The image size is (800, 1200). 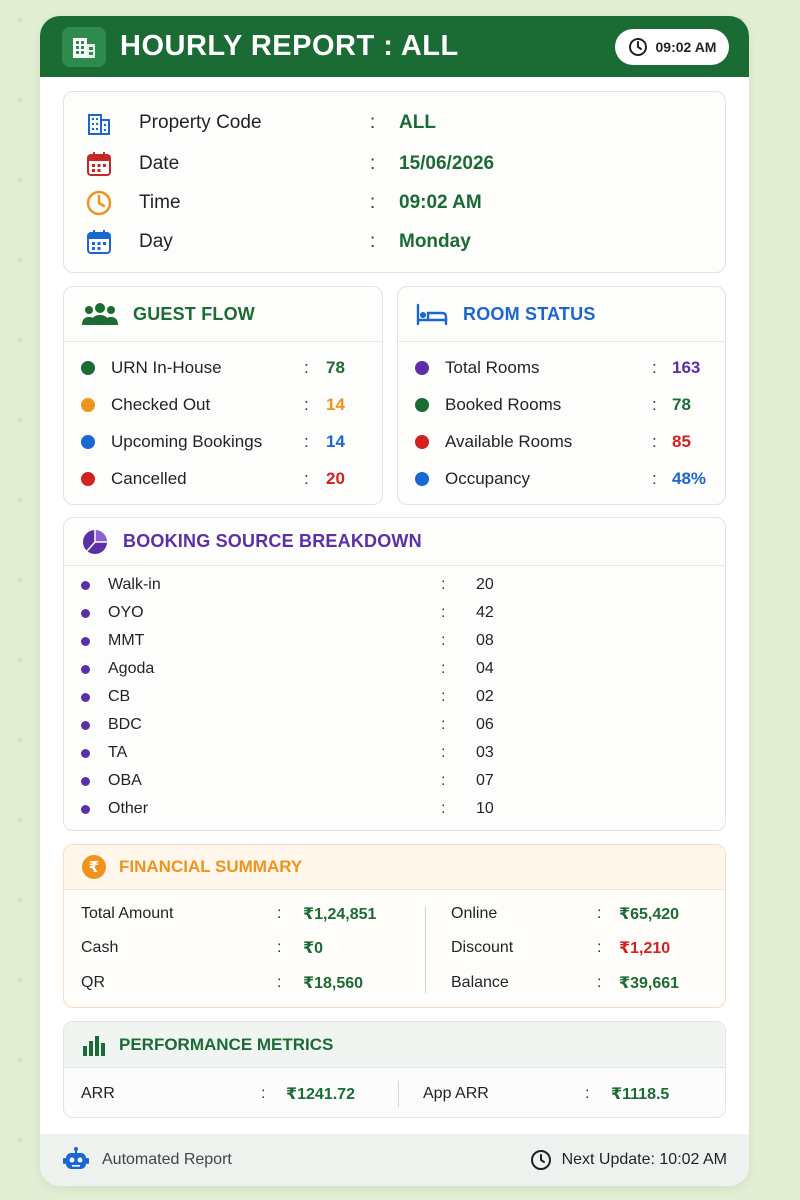 I want to click on report-header: HOURLY REPORT : ALL 09:02 AM, so click(x=394, y=46).